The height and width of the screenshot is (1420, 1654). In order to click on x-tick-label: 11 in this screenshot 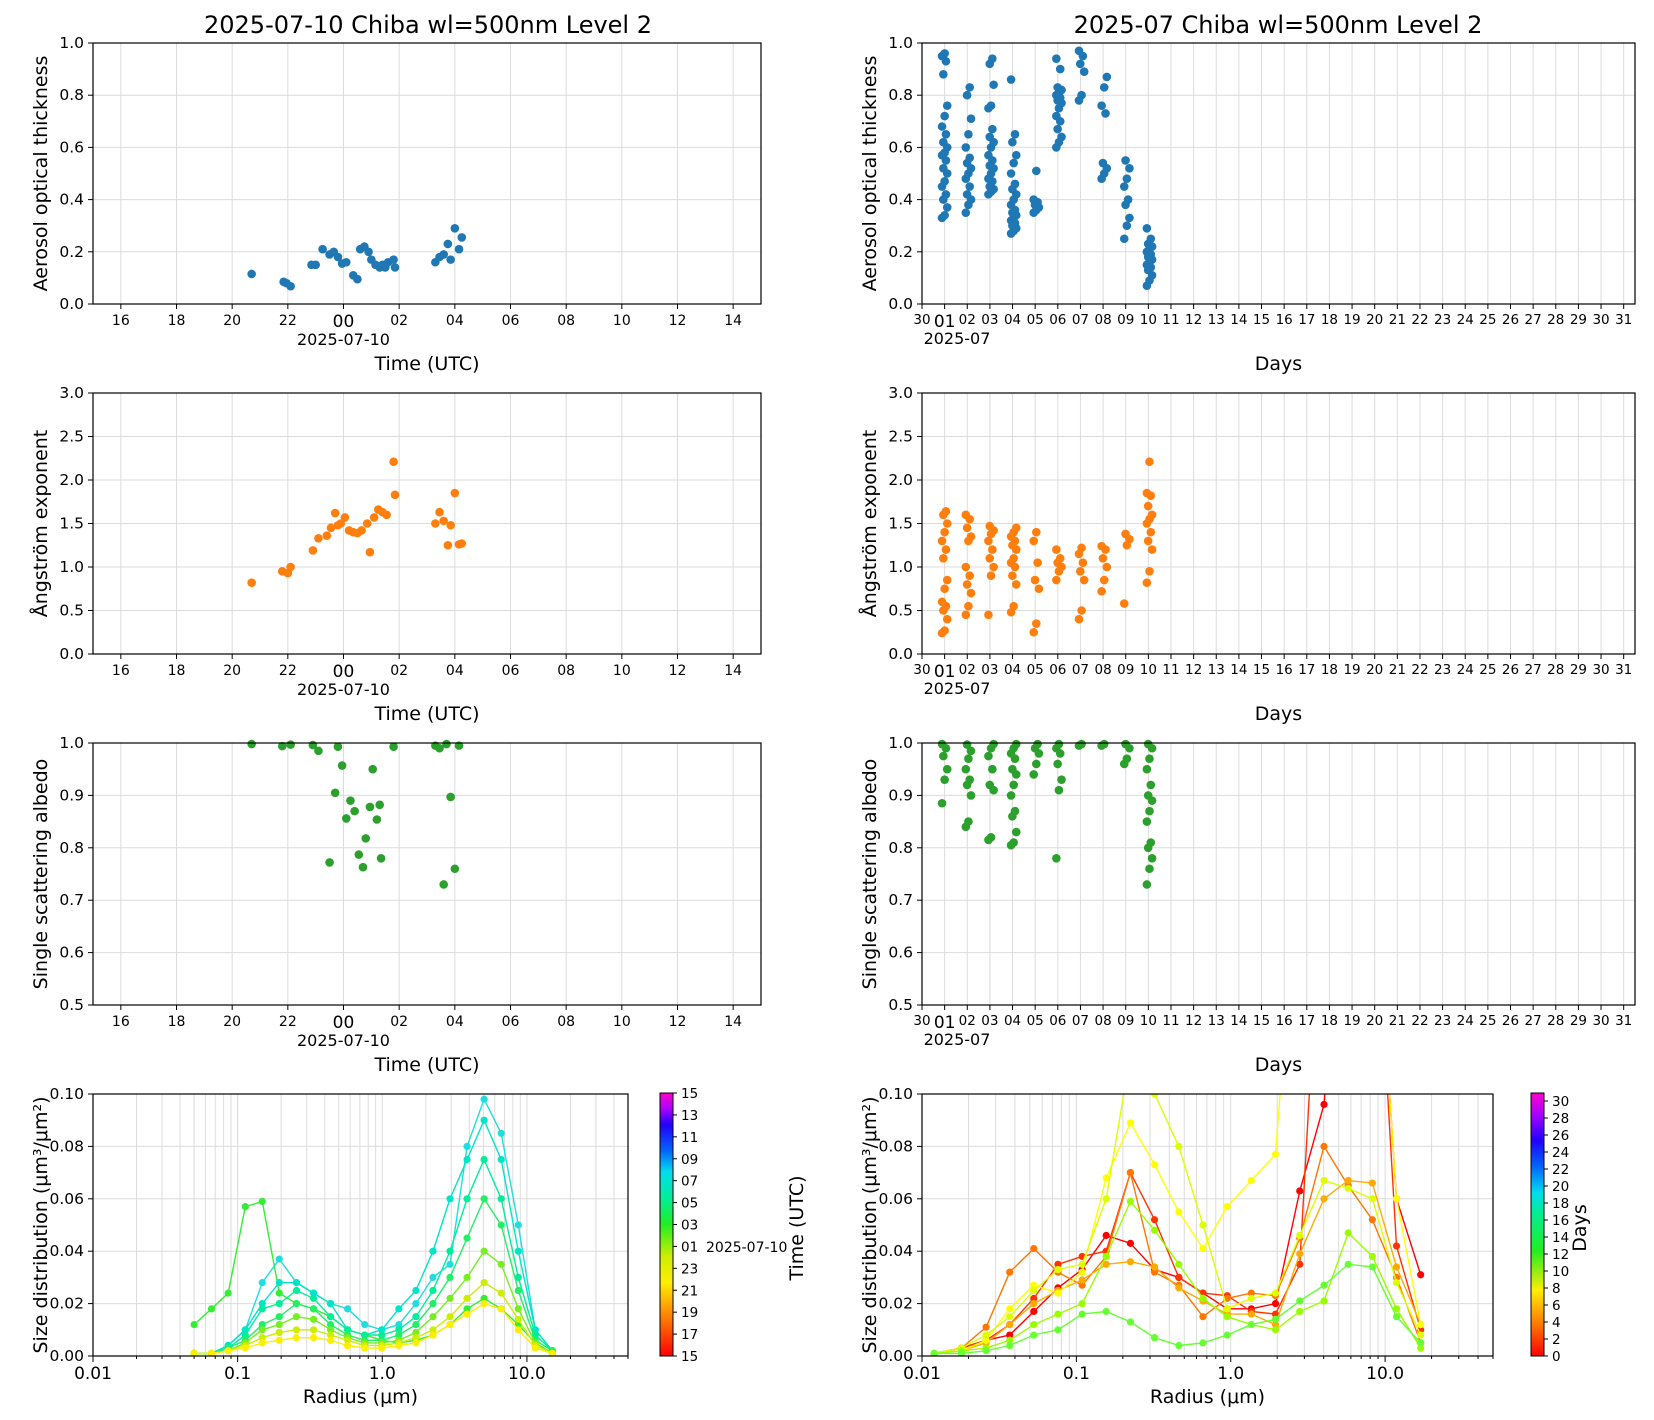, I will do `click(1170, 1021)`.